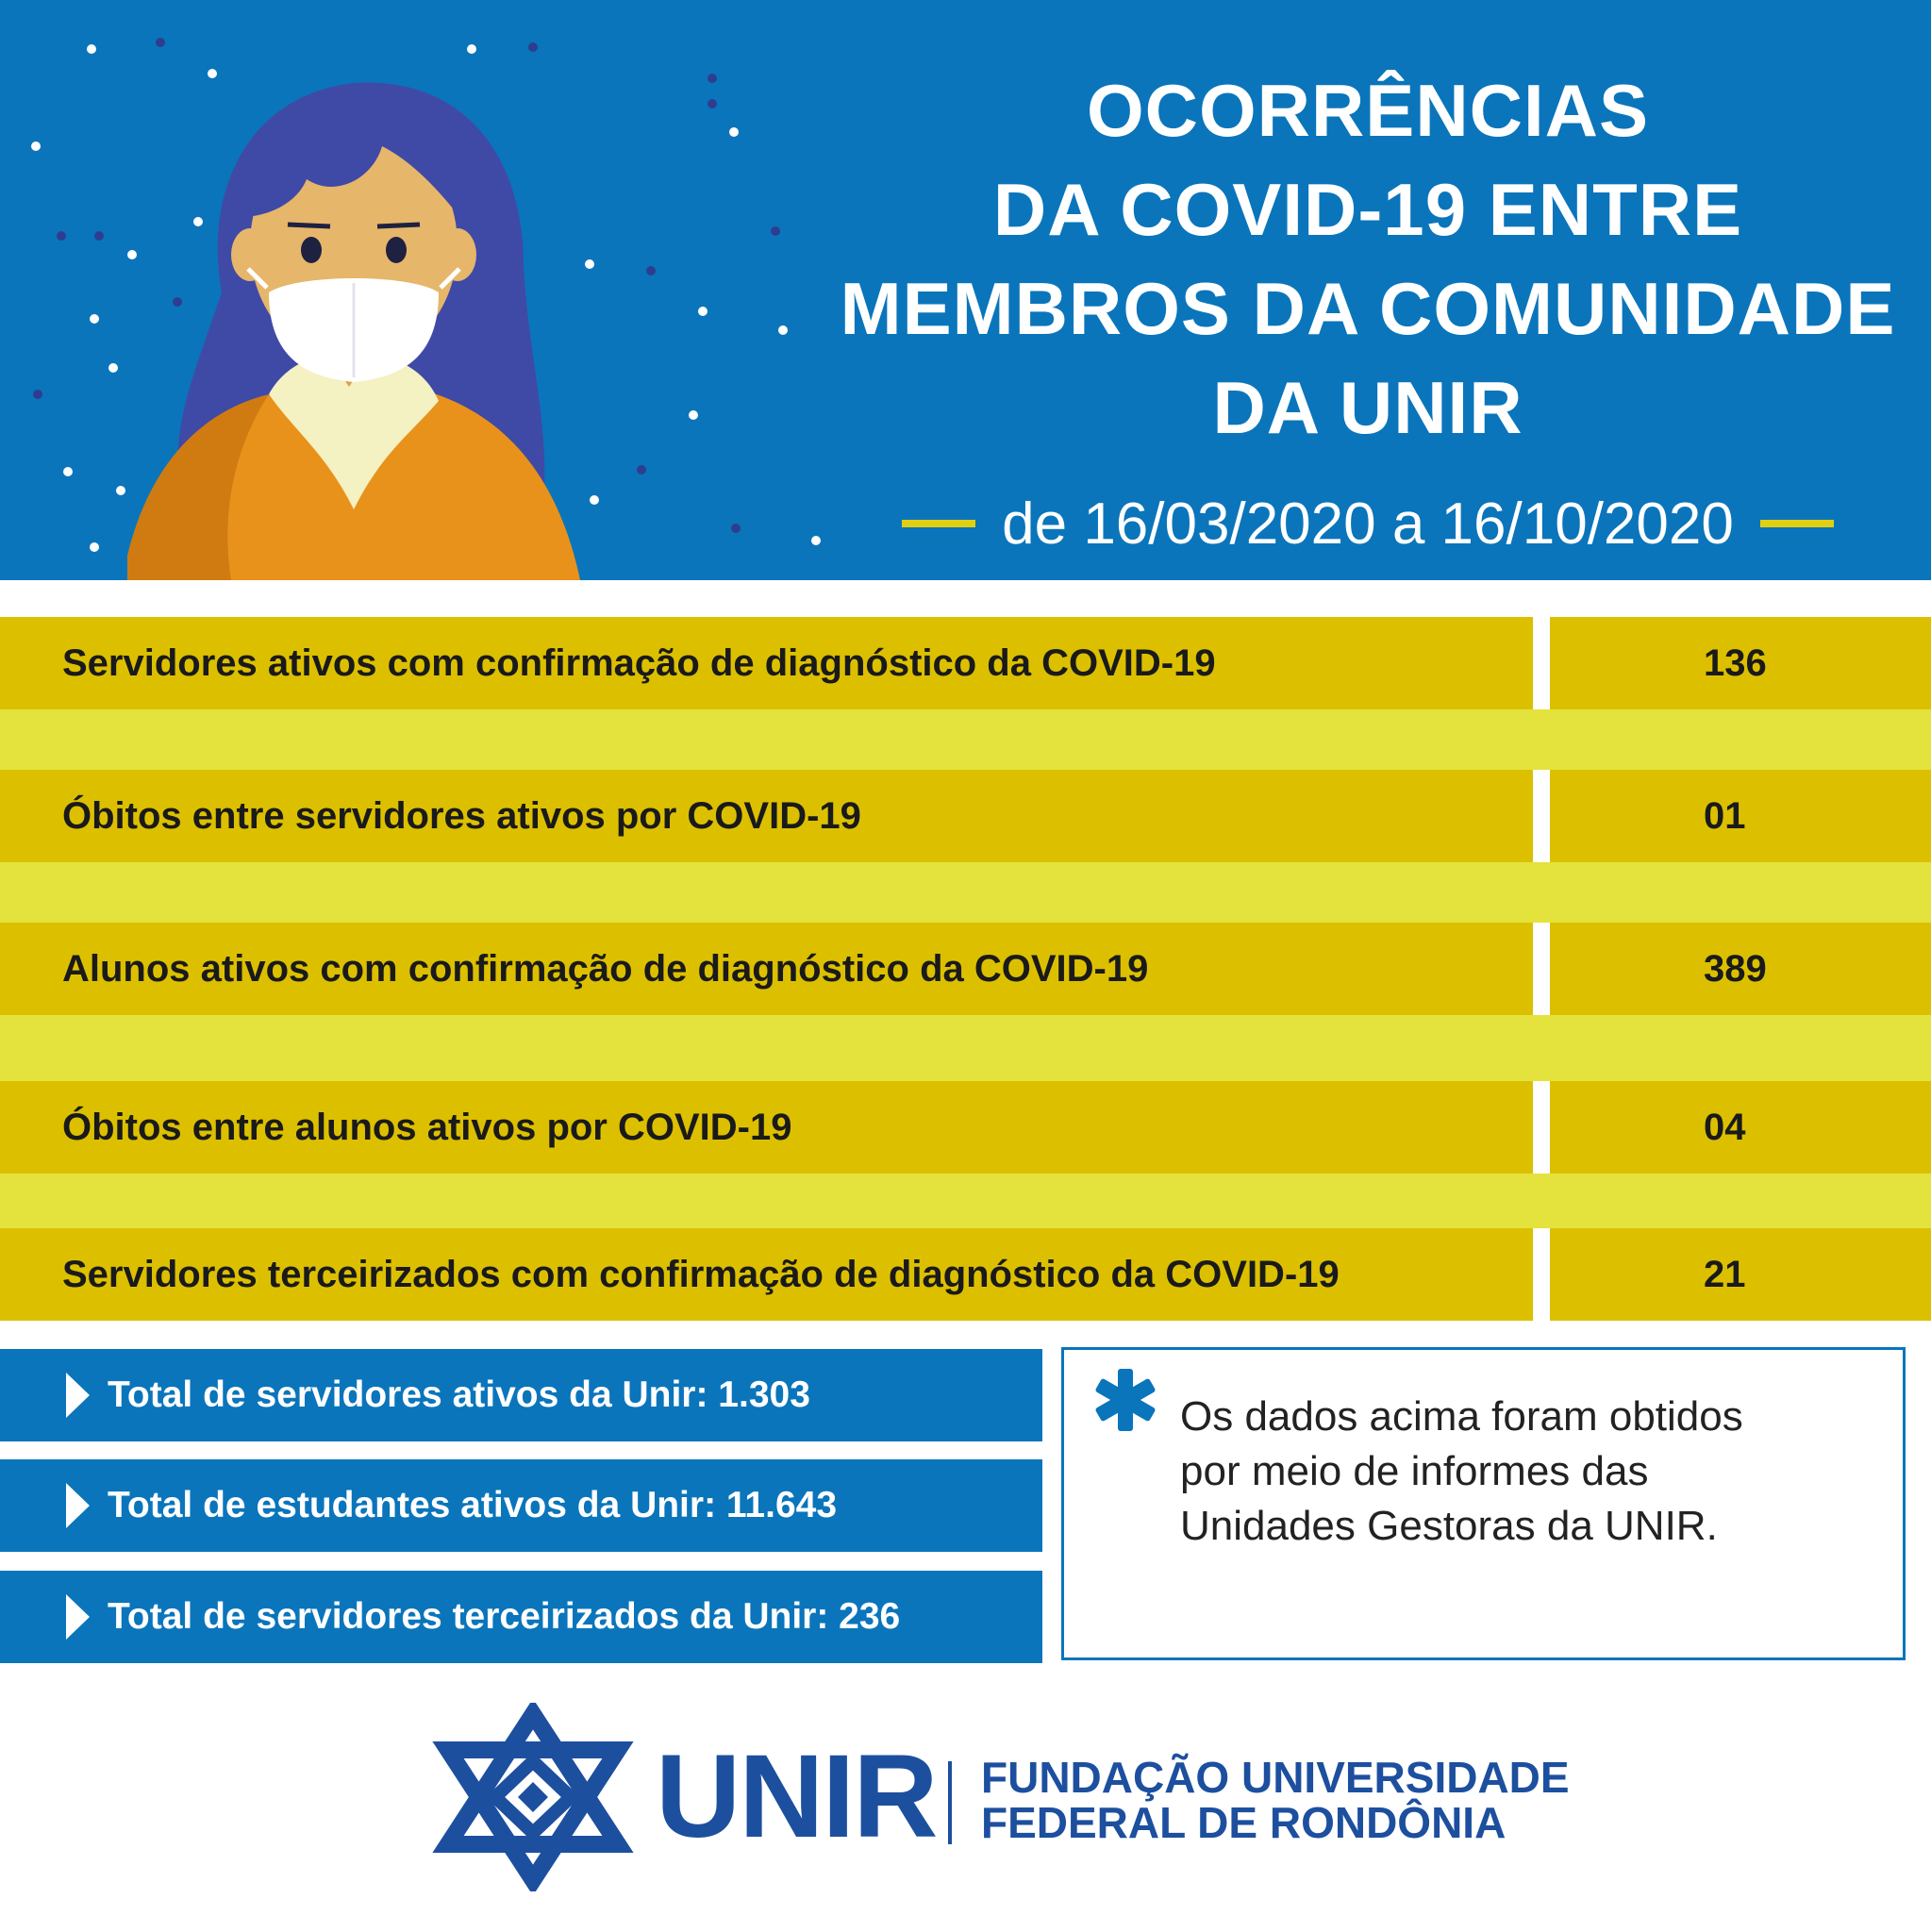  Describe the element at coordinates (950, 1802) in the screenshot. I see `logo-divider` at that location.